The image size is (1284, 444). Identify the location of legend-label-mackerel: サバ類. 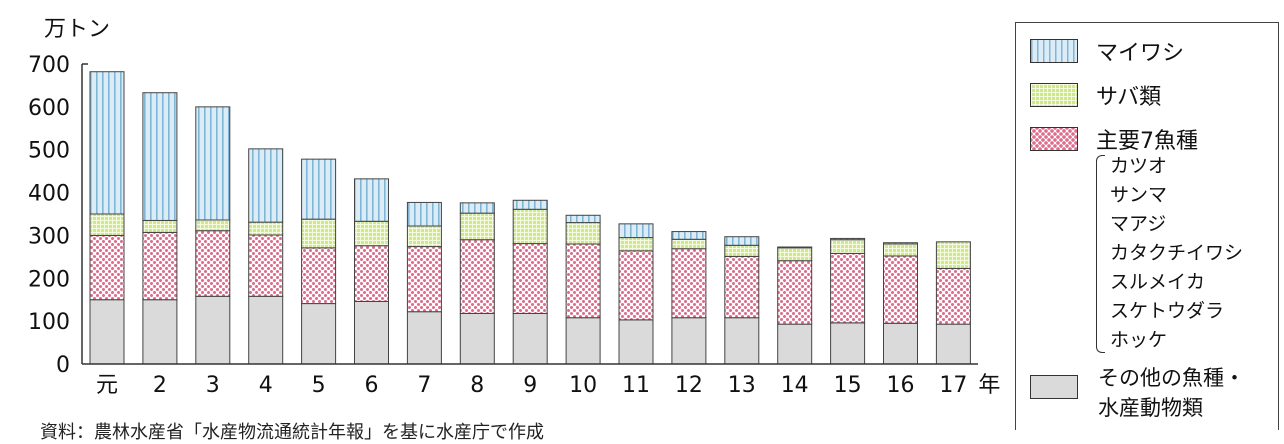
(1129, 97).